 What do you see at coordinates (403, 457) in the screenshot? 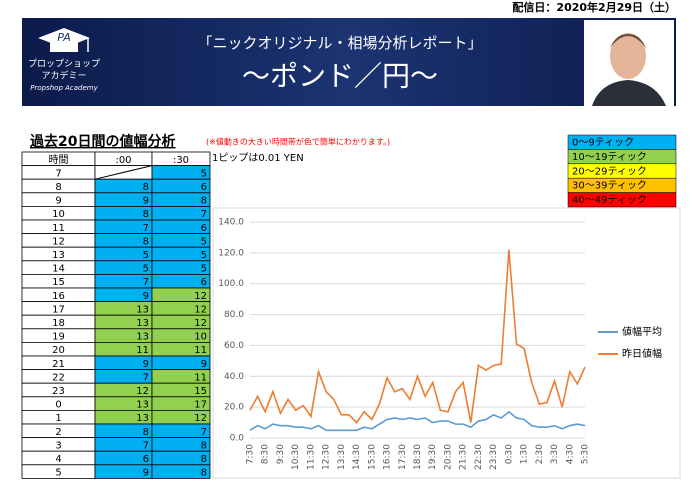
I see `x-tick-label: 17:30` at bounding box center [403, 457].